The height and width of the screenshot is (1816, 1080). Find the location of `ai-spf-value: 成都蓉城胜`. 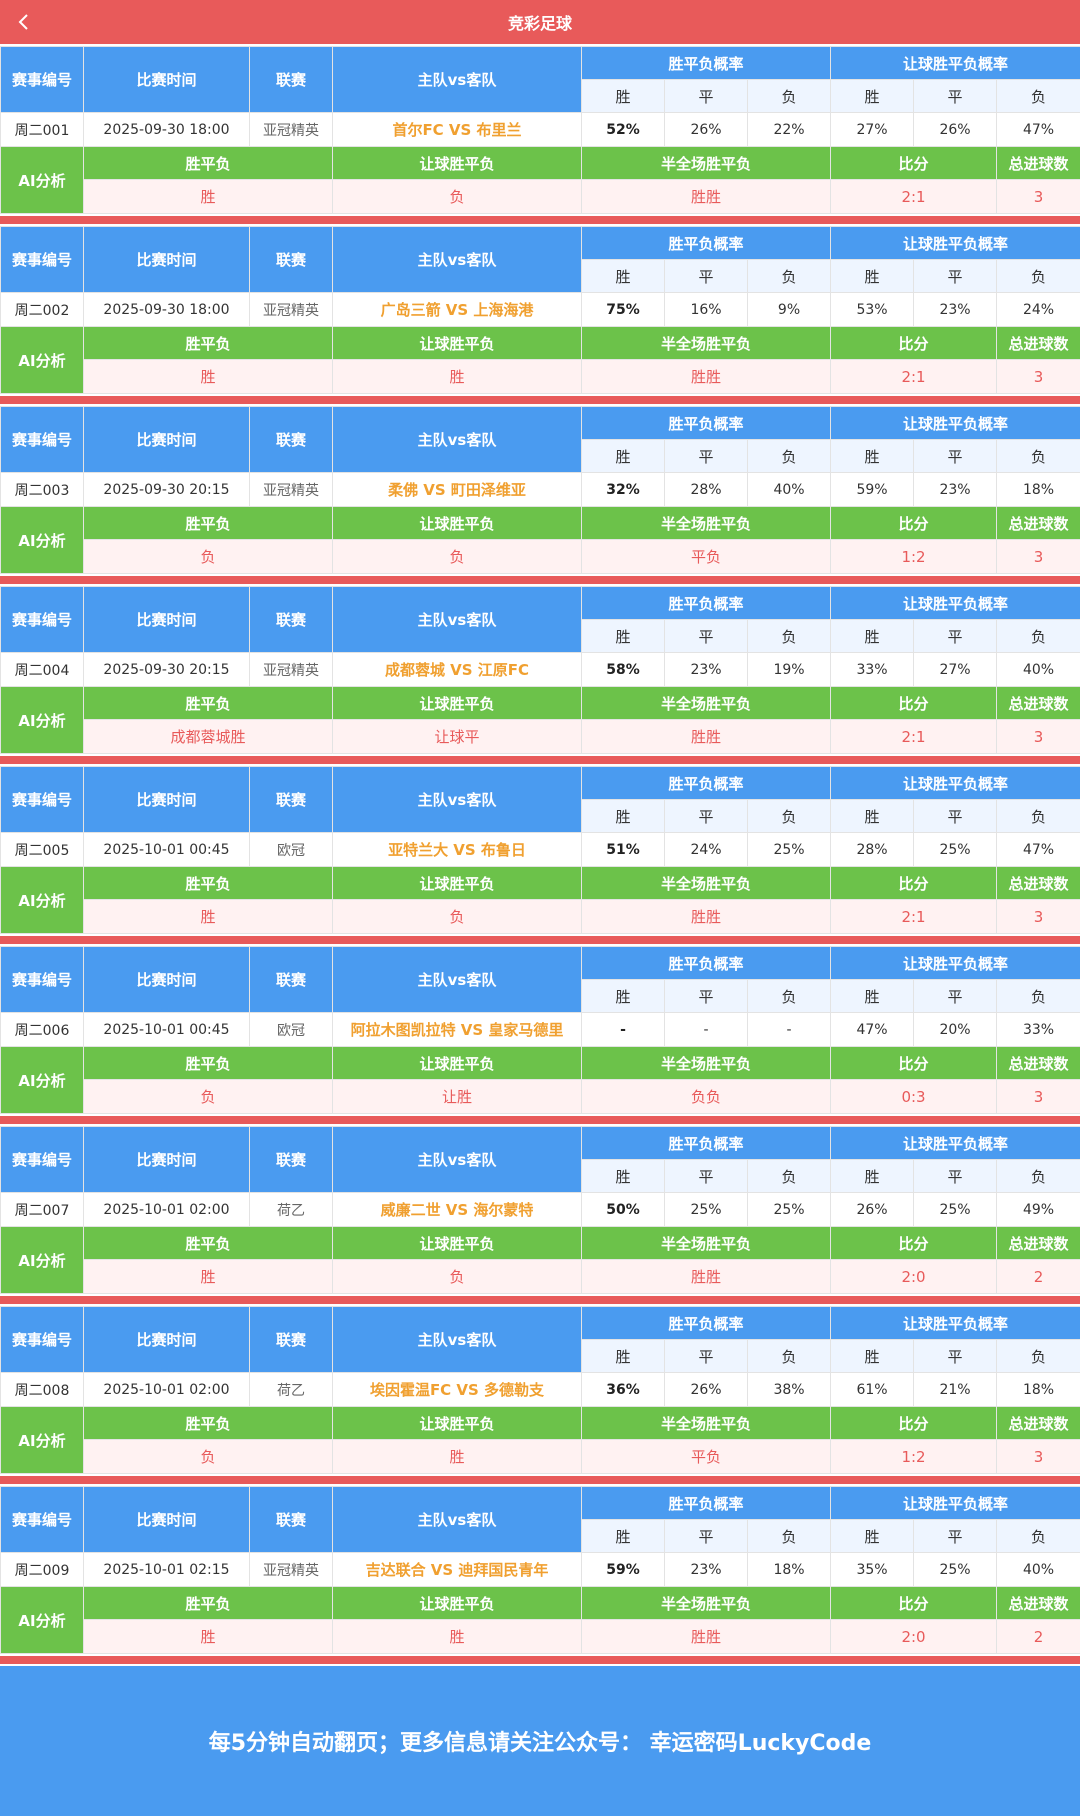

ai-spf-value: 成都蓉城胜 is located at coordinates (208, 736).